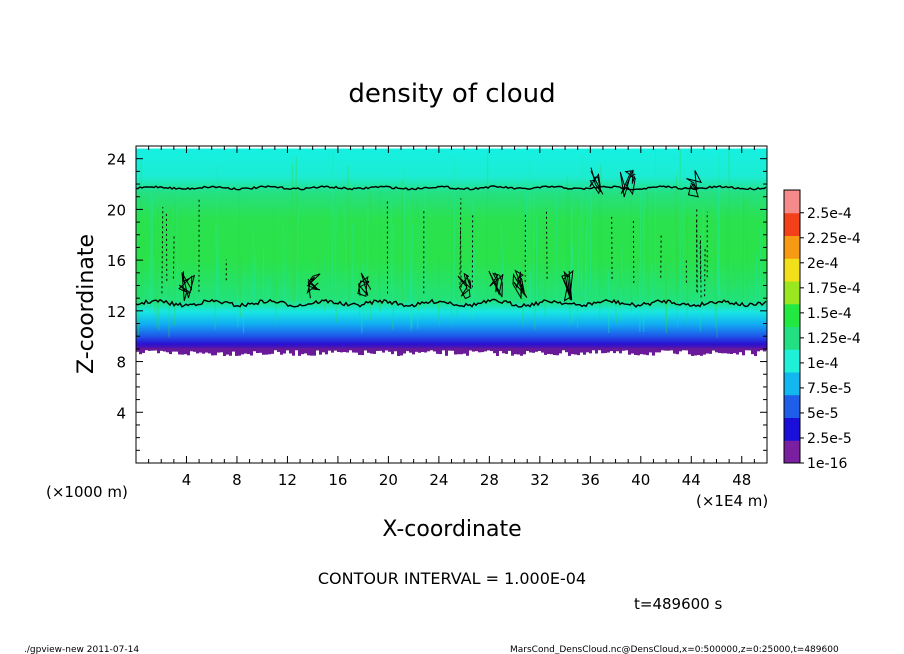  What do you see at coordinates (829, 439) in the screenshot?
I see `colorbar-label: 2.5e-5` at bounding box center [829, 439].